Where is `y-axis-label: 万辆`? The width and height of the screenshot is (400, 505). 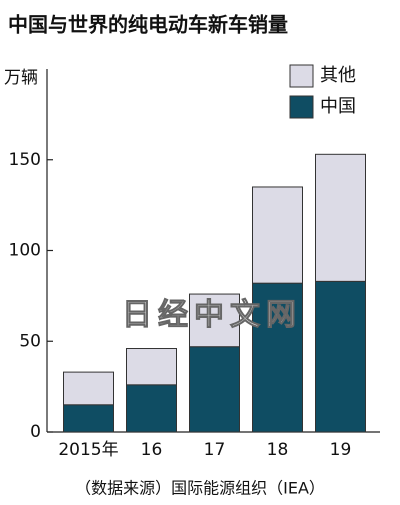 y-axis-label: 万辆 is located at coordinates (21, 78).